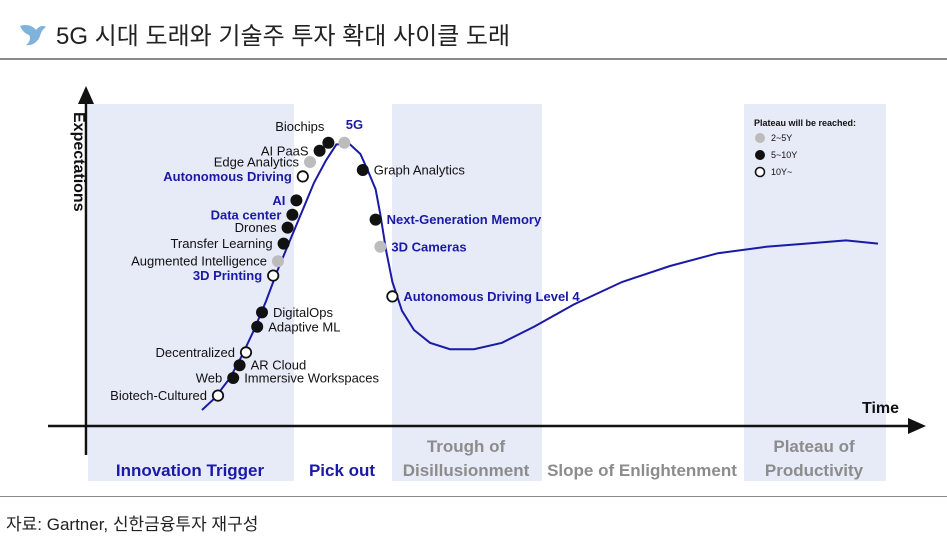 This screenshot has height=536, width=947. Describe the element at coordinates (279, 365) in the screenshot. I see `label-ar-cloud: AR Cloud` at that location.